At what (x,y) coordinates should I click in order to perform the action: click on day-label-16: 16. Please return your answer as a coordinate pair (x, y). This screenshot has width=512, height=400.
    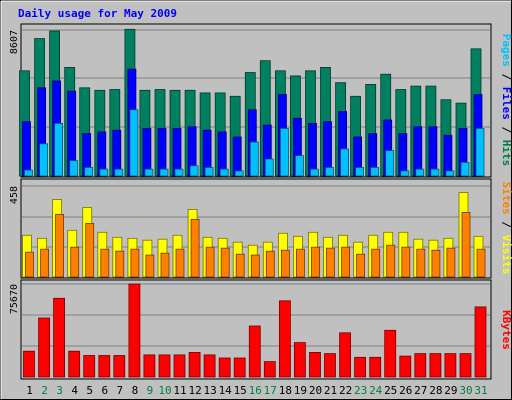
    Looking at the image, I should click on (255, 390).